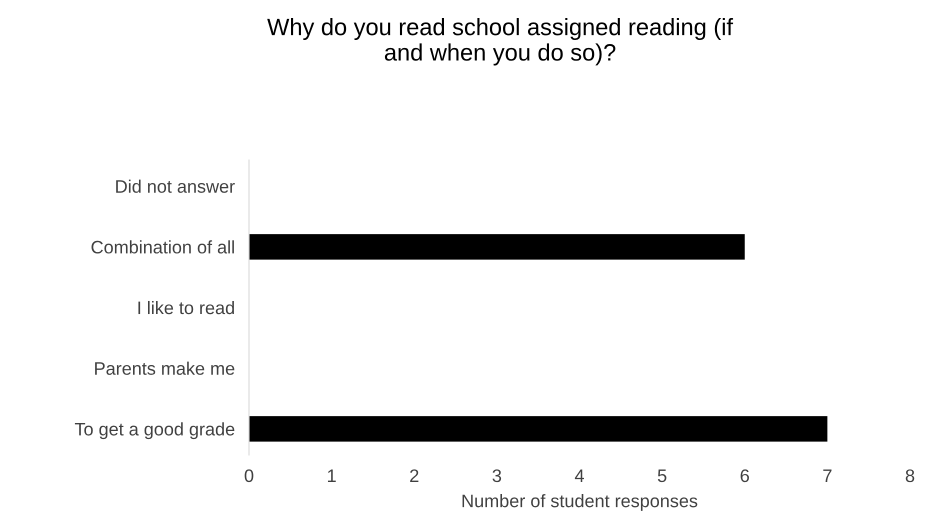 The image size is (926, 529). Describe the element at coordinates (910, 475) in the screenshot. I see `x-tick-label: 8` at that location.